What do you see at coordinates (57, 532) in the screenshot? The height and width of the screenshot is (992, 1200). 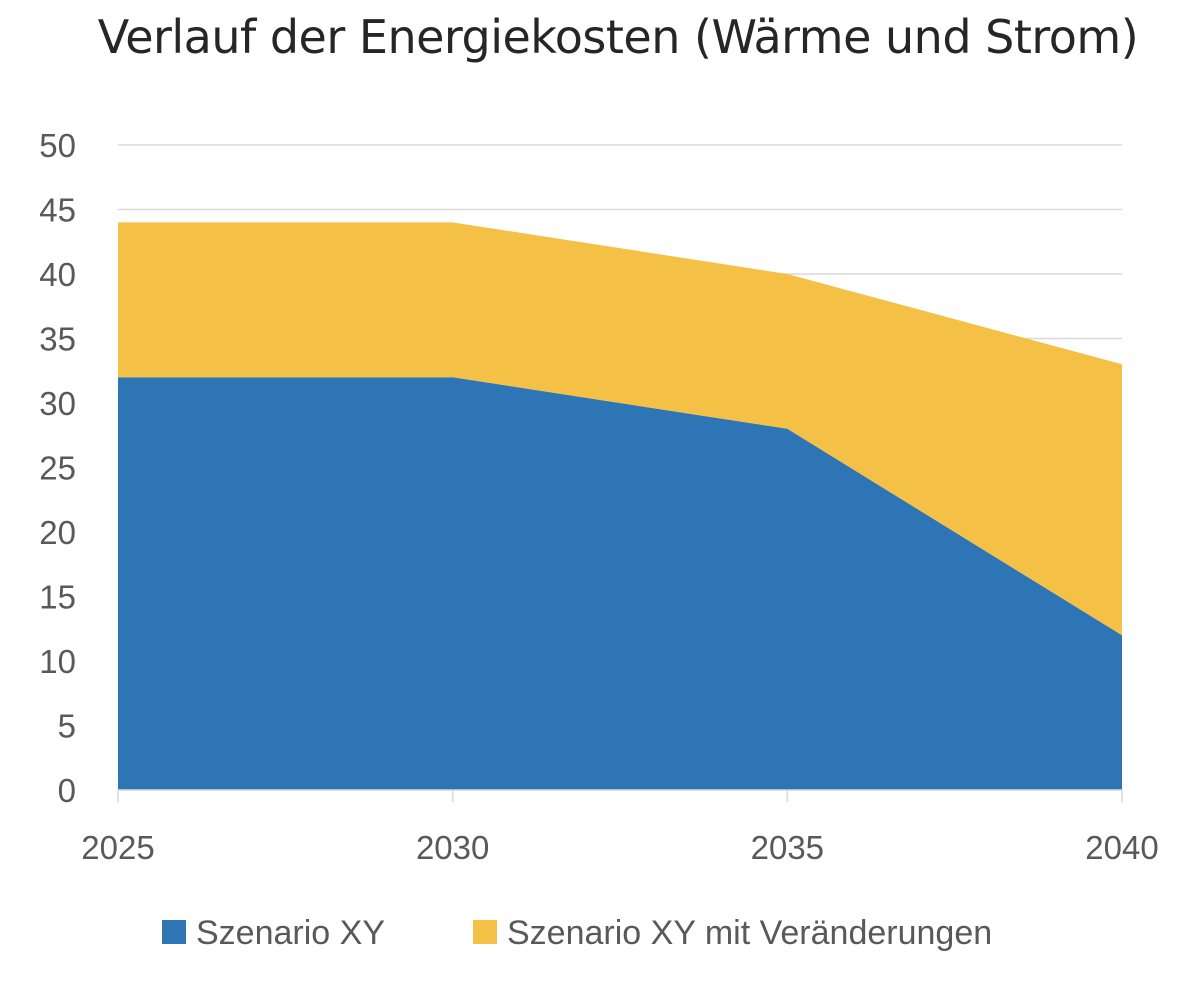 I see `y-tick-label: 20` at bounding box center [57, 532].